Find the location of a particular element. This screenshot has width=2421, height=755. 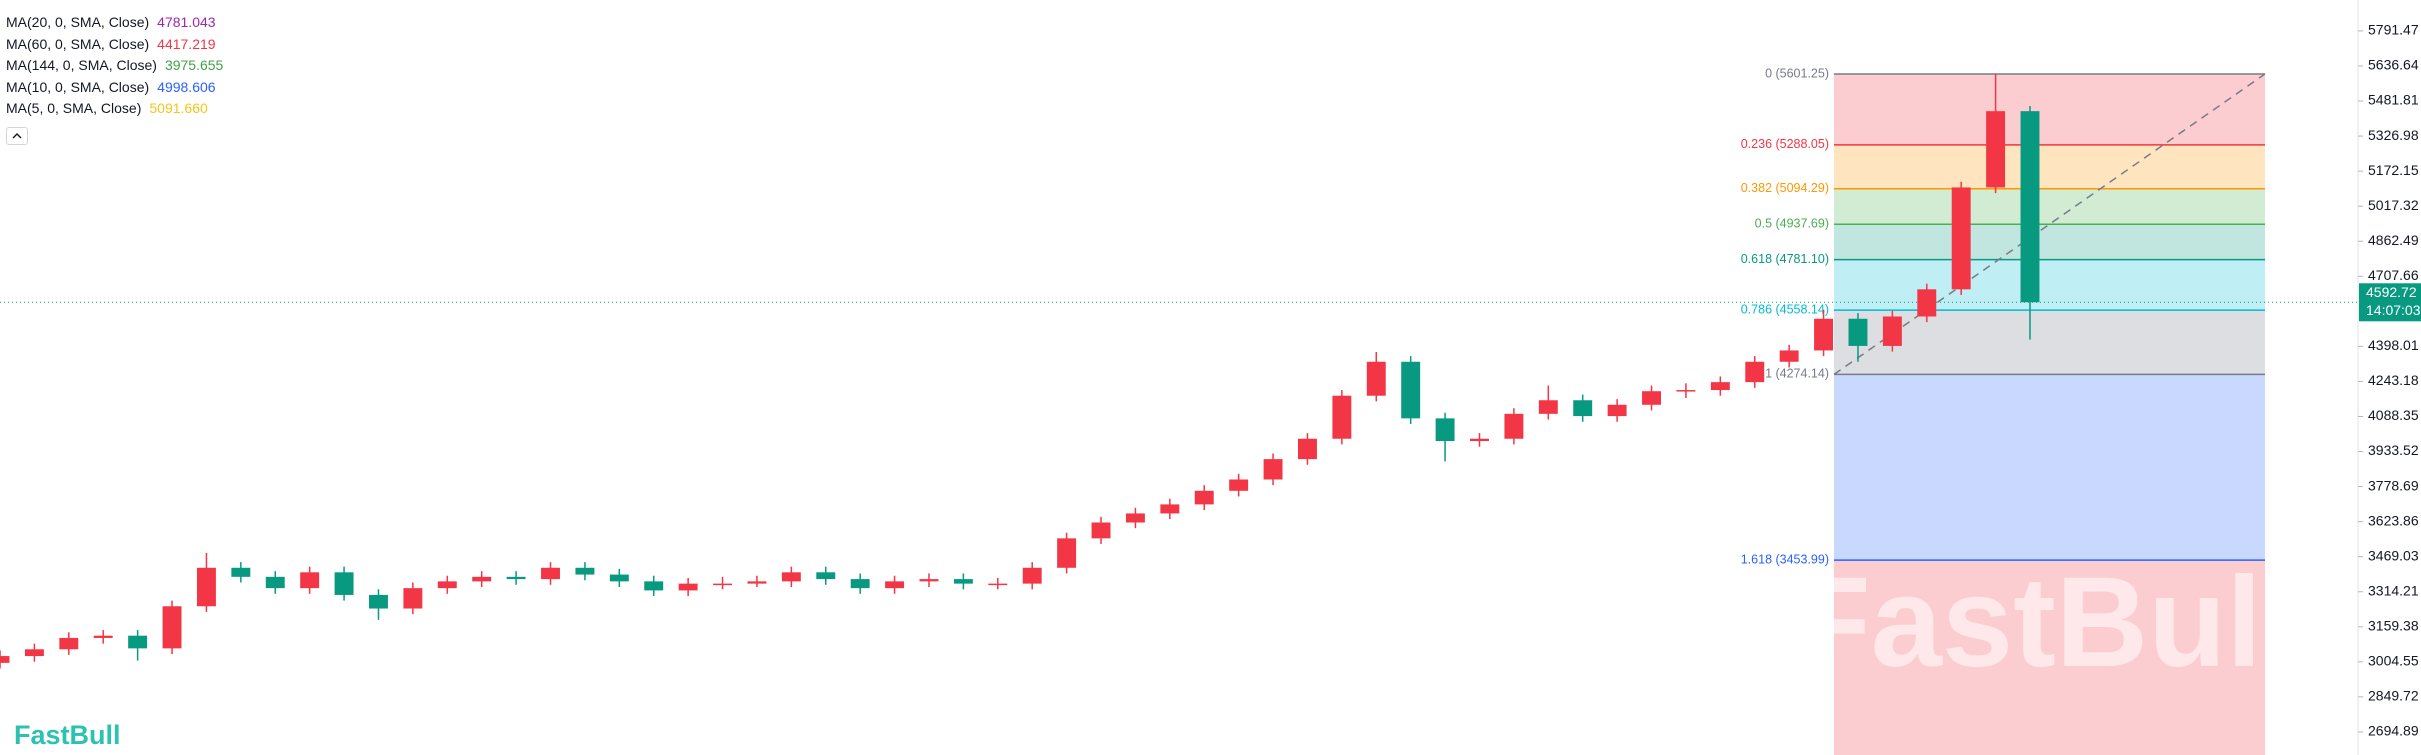

y-tick-label: 3314.21 is located at coordinates (2393, 590).